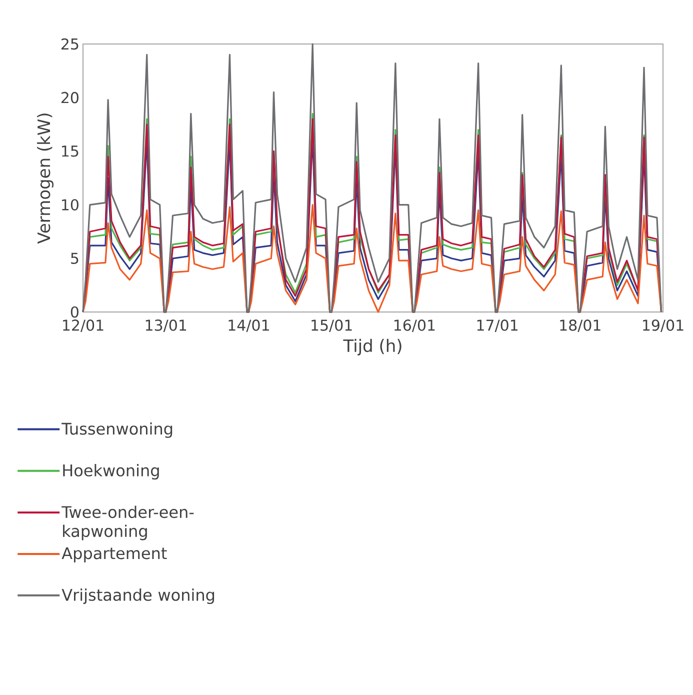  What do you see at coordinates (117, 430) in the screenshot?
I see `legend-label: Tussenwoning` at bounding box center [117, 430].